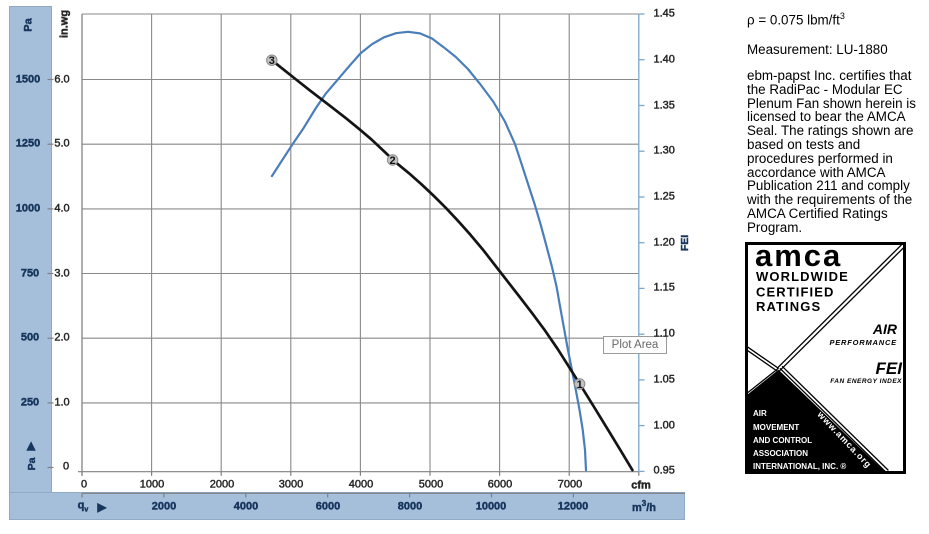 The height and width of the screenshot is (534, 929). Describe the element at coordinates (798, 257) in the screenshot. I see `svg-text: amca` at that location.